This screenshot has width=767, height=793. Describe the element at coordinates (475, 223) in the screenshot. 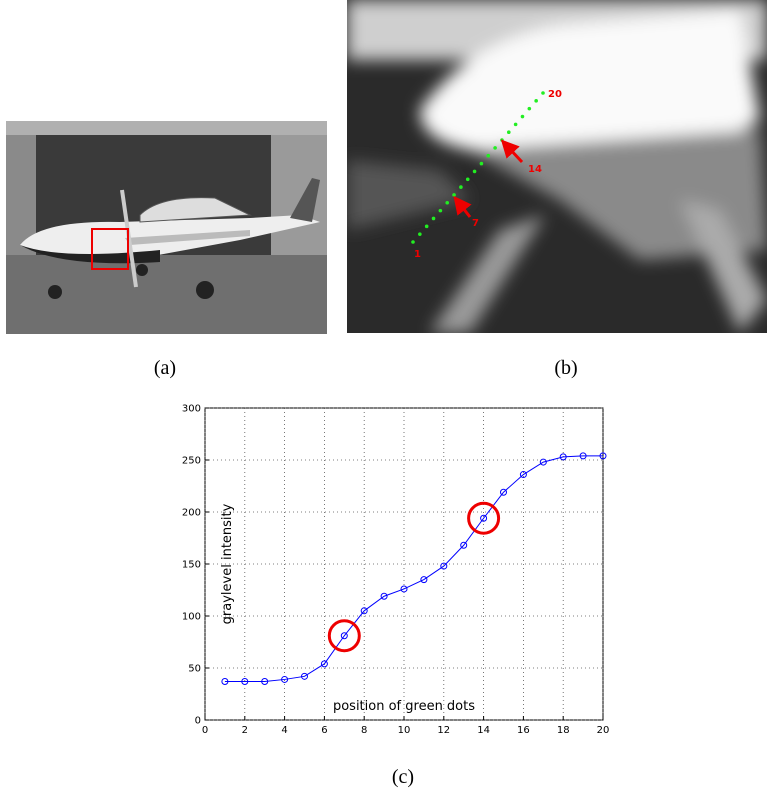

I see `dot-label: 7` at that location.